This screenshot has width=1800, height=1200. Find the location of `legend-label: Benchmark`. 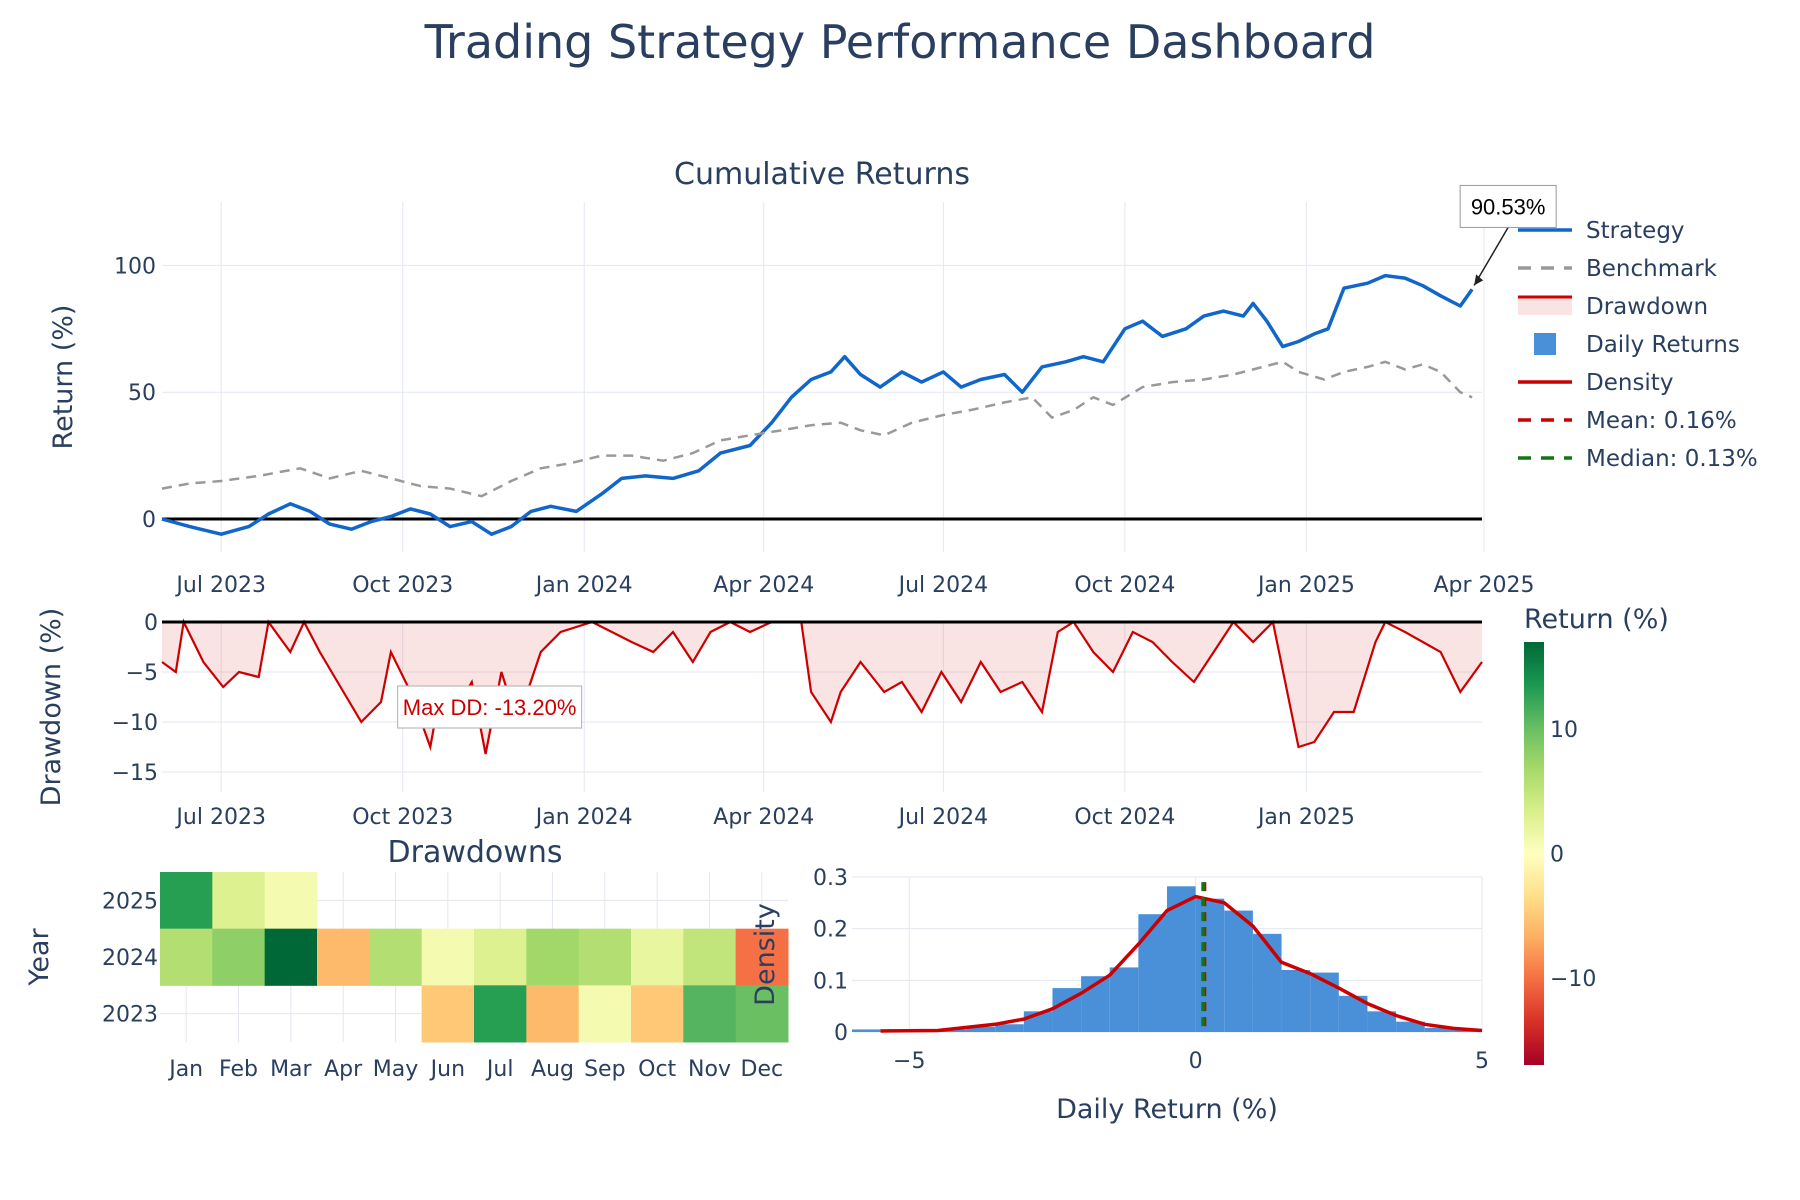

legend-label: Benchmark is located at coordinates (1652, 269).